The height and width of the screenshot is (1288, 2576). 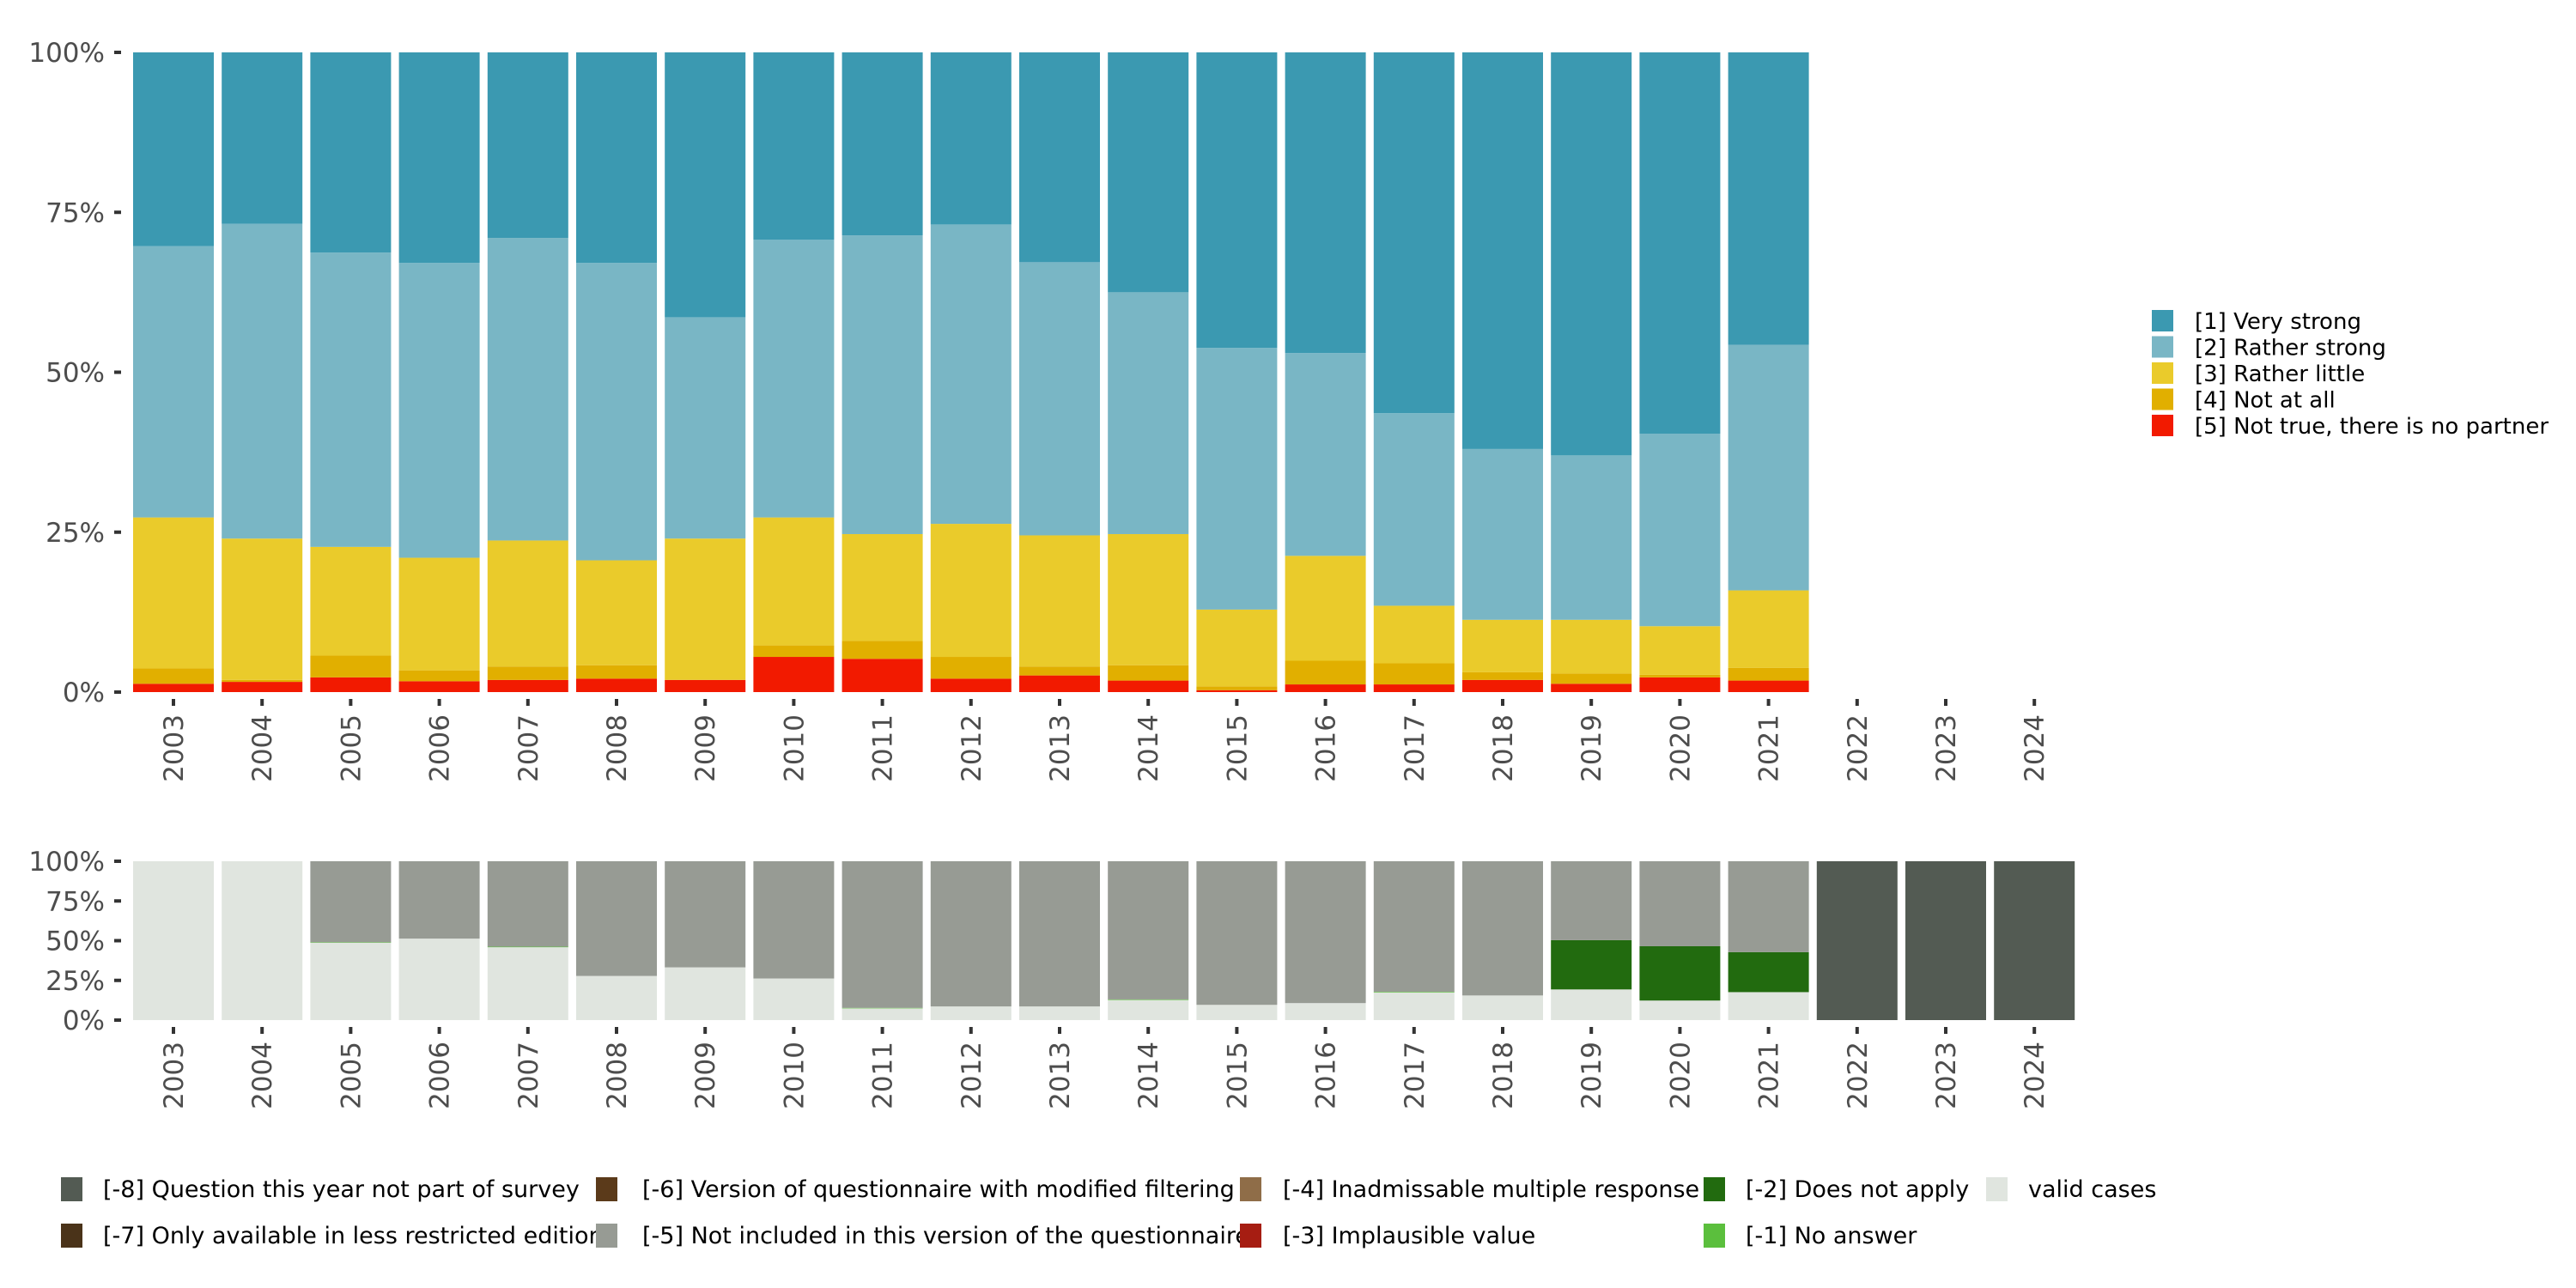 I want to click on x-tick-label: 2005, so click(x=351, y=748).